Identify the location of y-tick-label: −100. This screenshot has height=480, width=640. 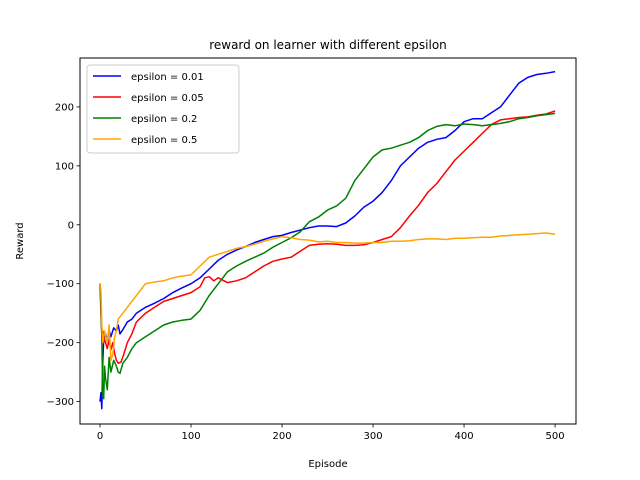
(60, 284).